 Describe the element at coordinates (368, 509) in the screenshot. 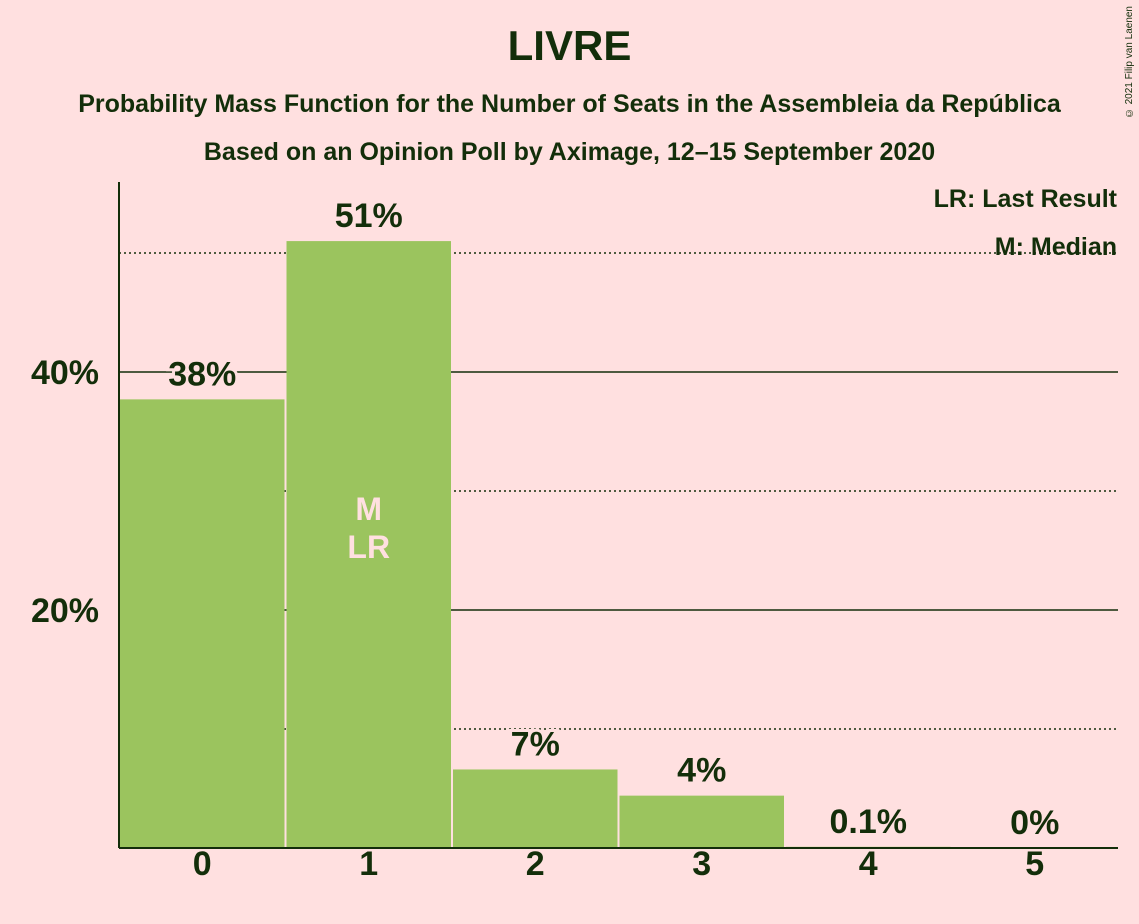

I see `bar-marker-m: M` at that location.